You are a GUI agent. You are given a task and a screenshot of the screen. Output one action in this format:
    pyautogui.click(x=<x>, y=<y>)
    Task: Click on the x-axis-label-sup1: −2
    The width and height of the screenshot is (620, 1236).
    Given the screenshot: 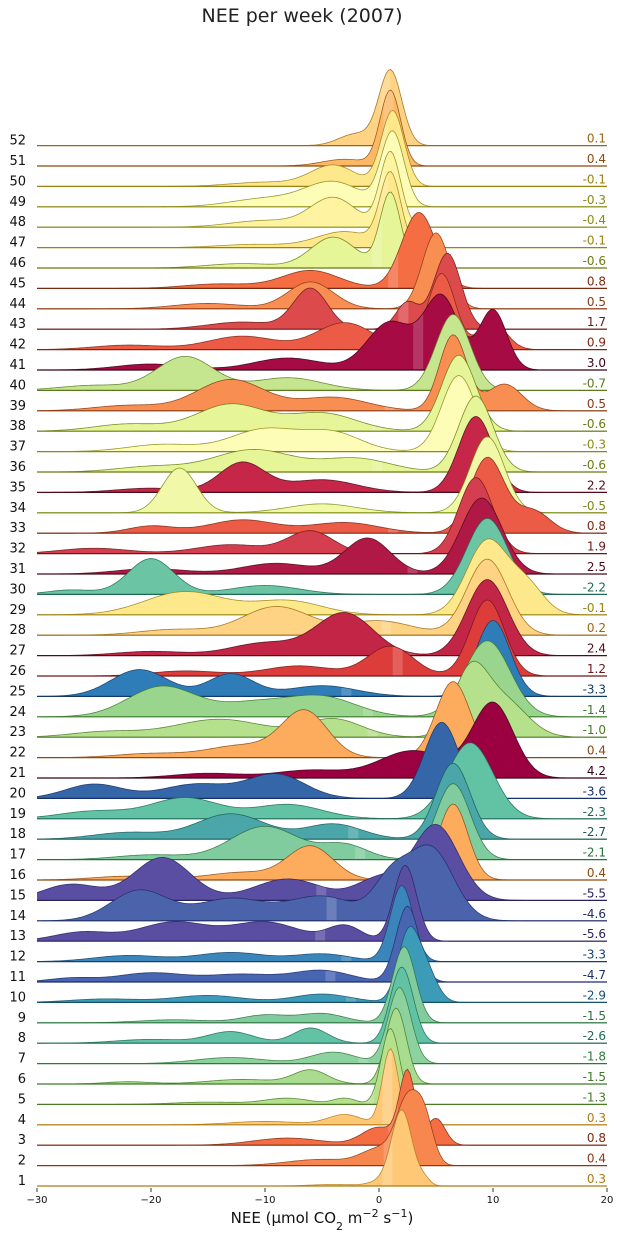 What is the action you would take?
    pyautogui.click(x=370, y=1213)
    